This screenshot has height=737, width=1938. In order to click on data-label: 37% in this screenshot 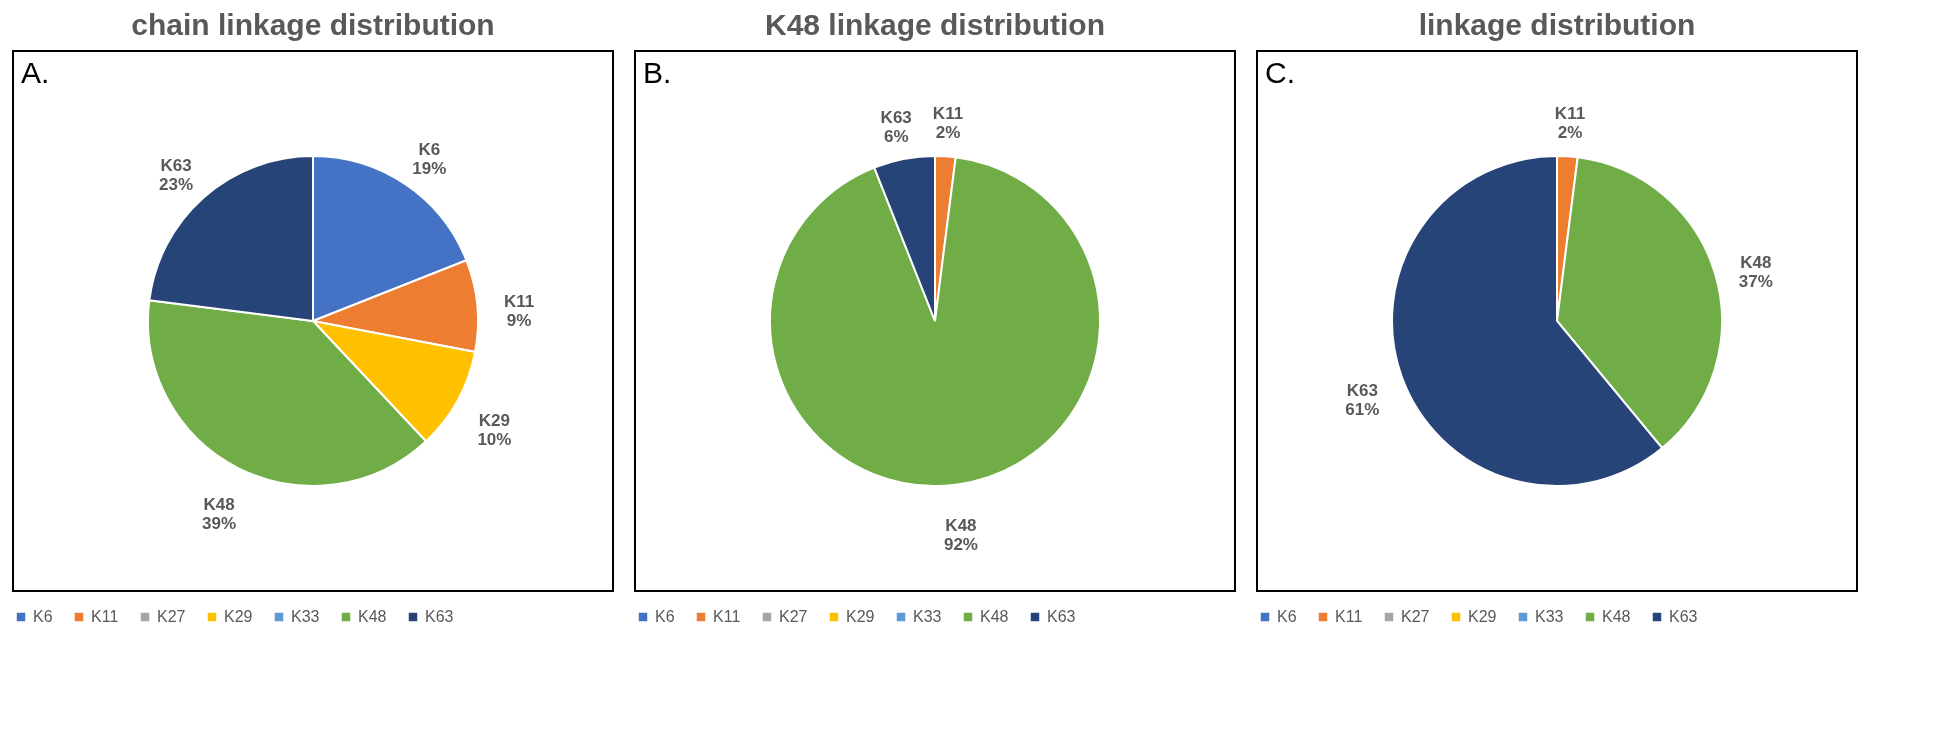, I will do `click(1755, 282)`.